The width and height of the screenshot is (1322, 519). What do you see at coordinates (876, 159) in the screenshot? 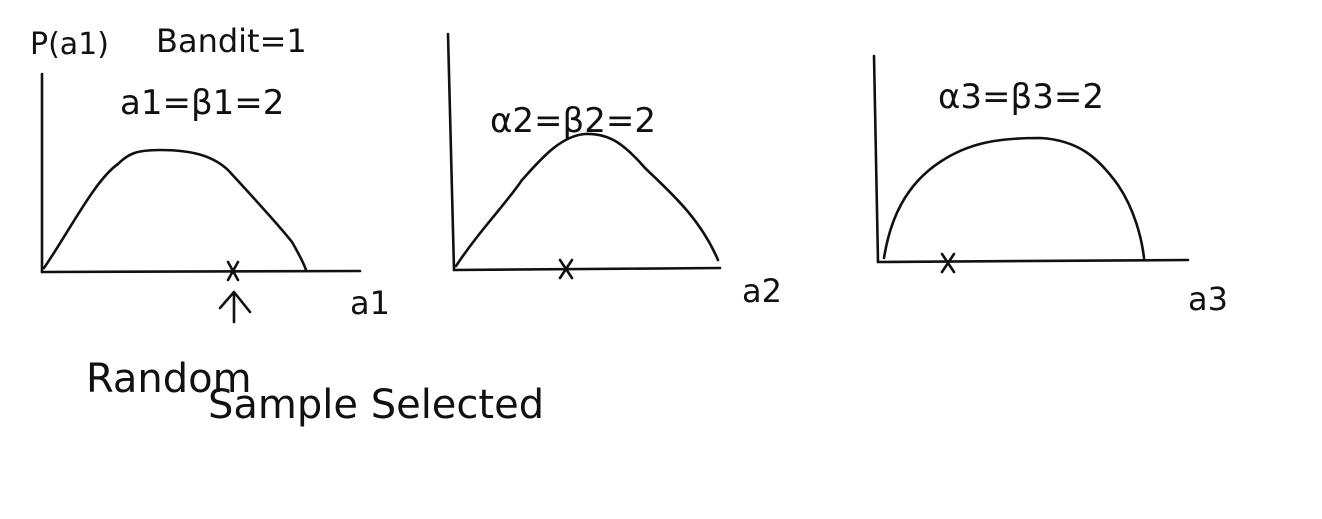
I see `panel-3-y-axis` at bounding box center [876, 159].